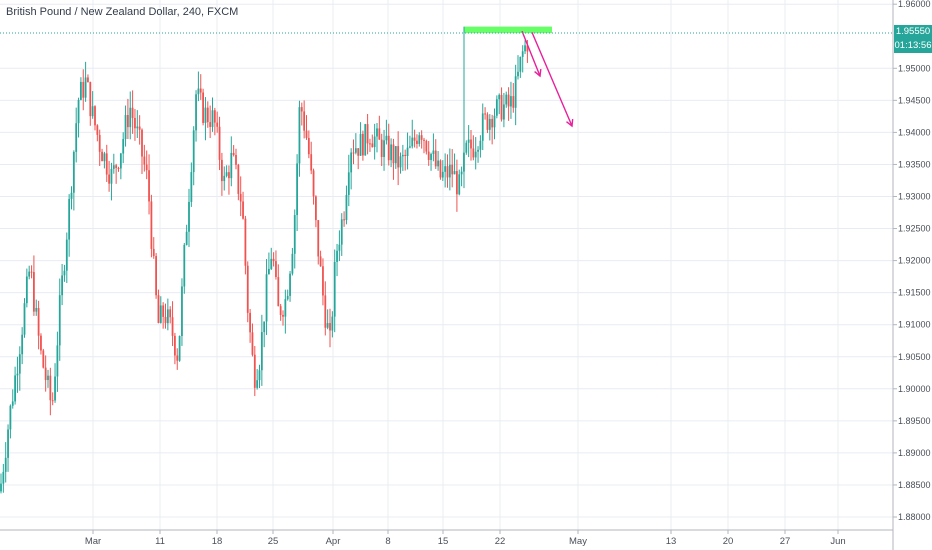 This screenshot has width=932, height=550. I want to click on time-axis: Mar 11 18 25 Apr 8 15 22 May 13 20 27 Jun, so click(446, 538).